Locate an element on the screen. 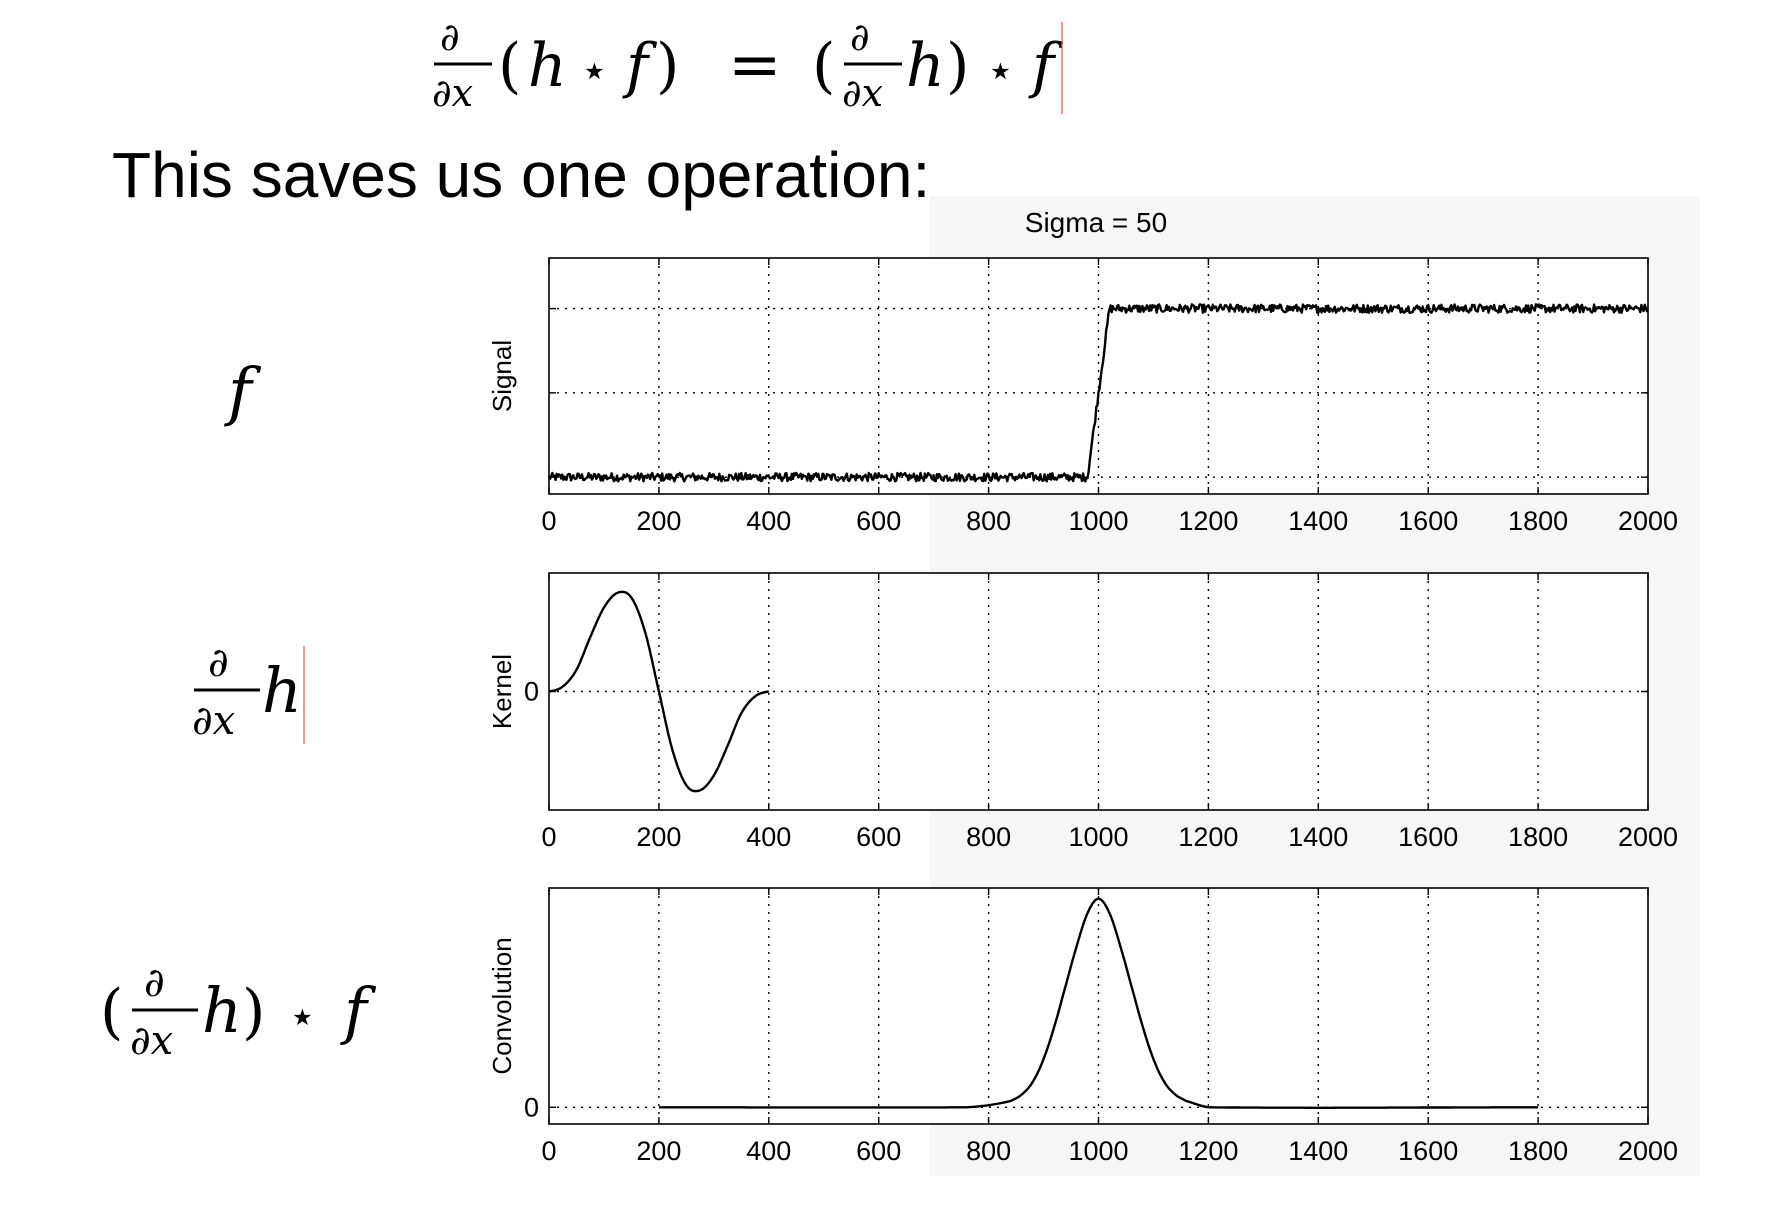  convolution-plot-area is located at coordinates (1098, 1006).